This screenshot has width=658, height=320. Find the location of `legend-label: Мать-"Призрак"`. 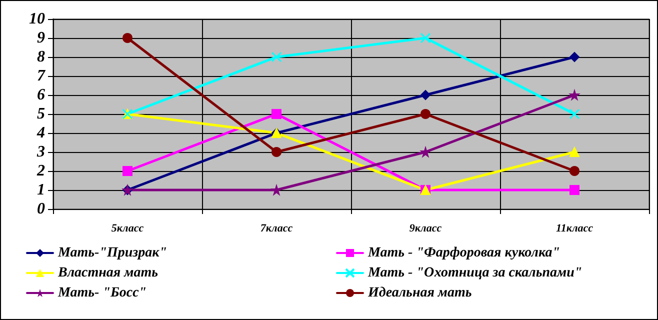

legend-label: Мать-"Призрак" is located at coordinates (112, 253).